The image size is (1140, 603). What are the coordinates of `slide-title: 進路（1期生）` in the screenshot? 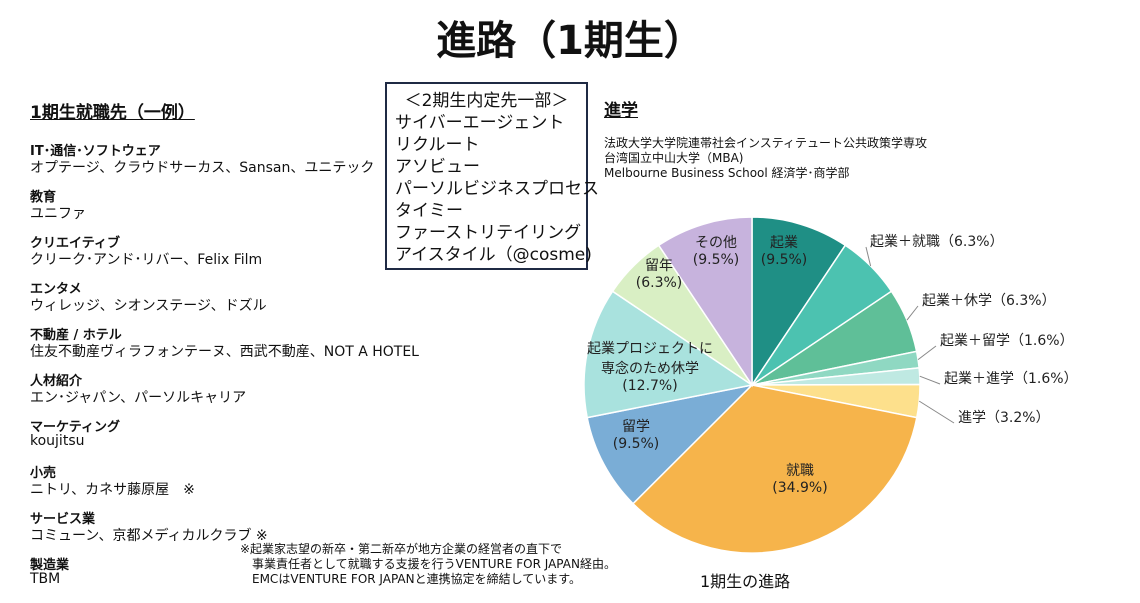 It's located at (570, 41).